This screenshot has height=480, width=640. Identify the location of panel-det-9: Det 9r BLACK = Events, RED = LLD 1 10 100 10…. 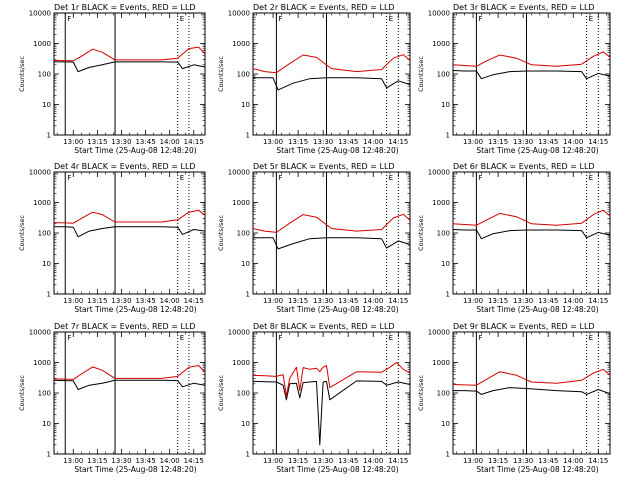
(514, 398).